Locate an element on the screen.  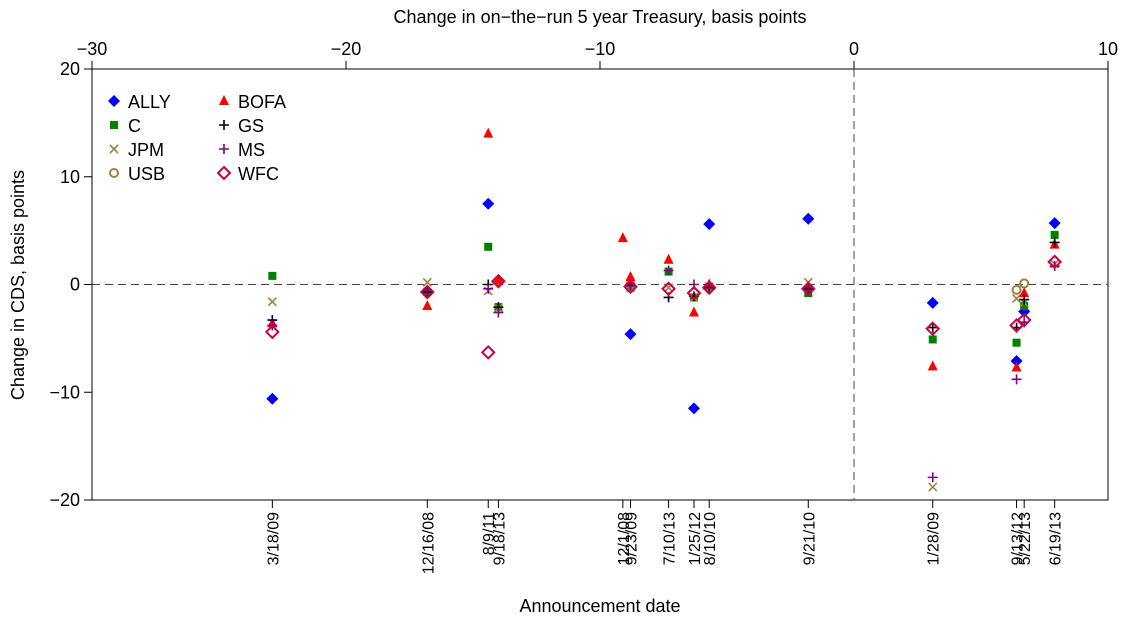
legend-label: C is located at coordinates (134, 126).